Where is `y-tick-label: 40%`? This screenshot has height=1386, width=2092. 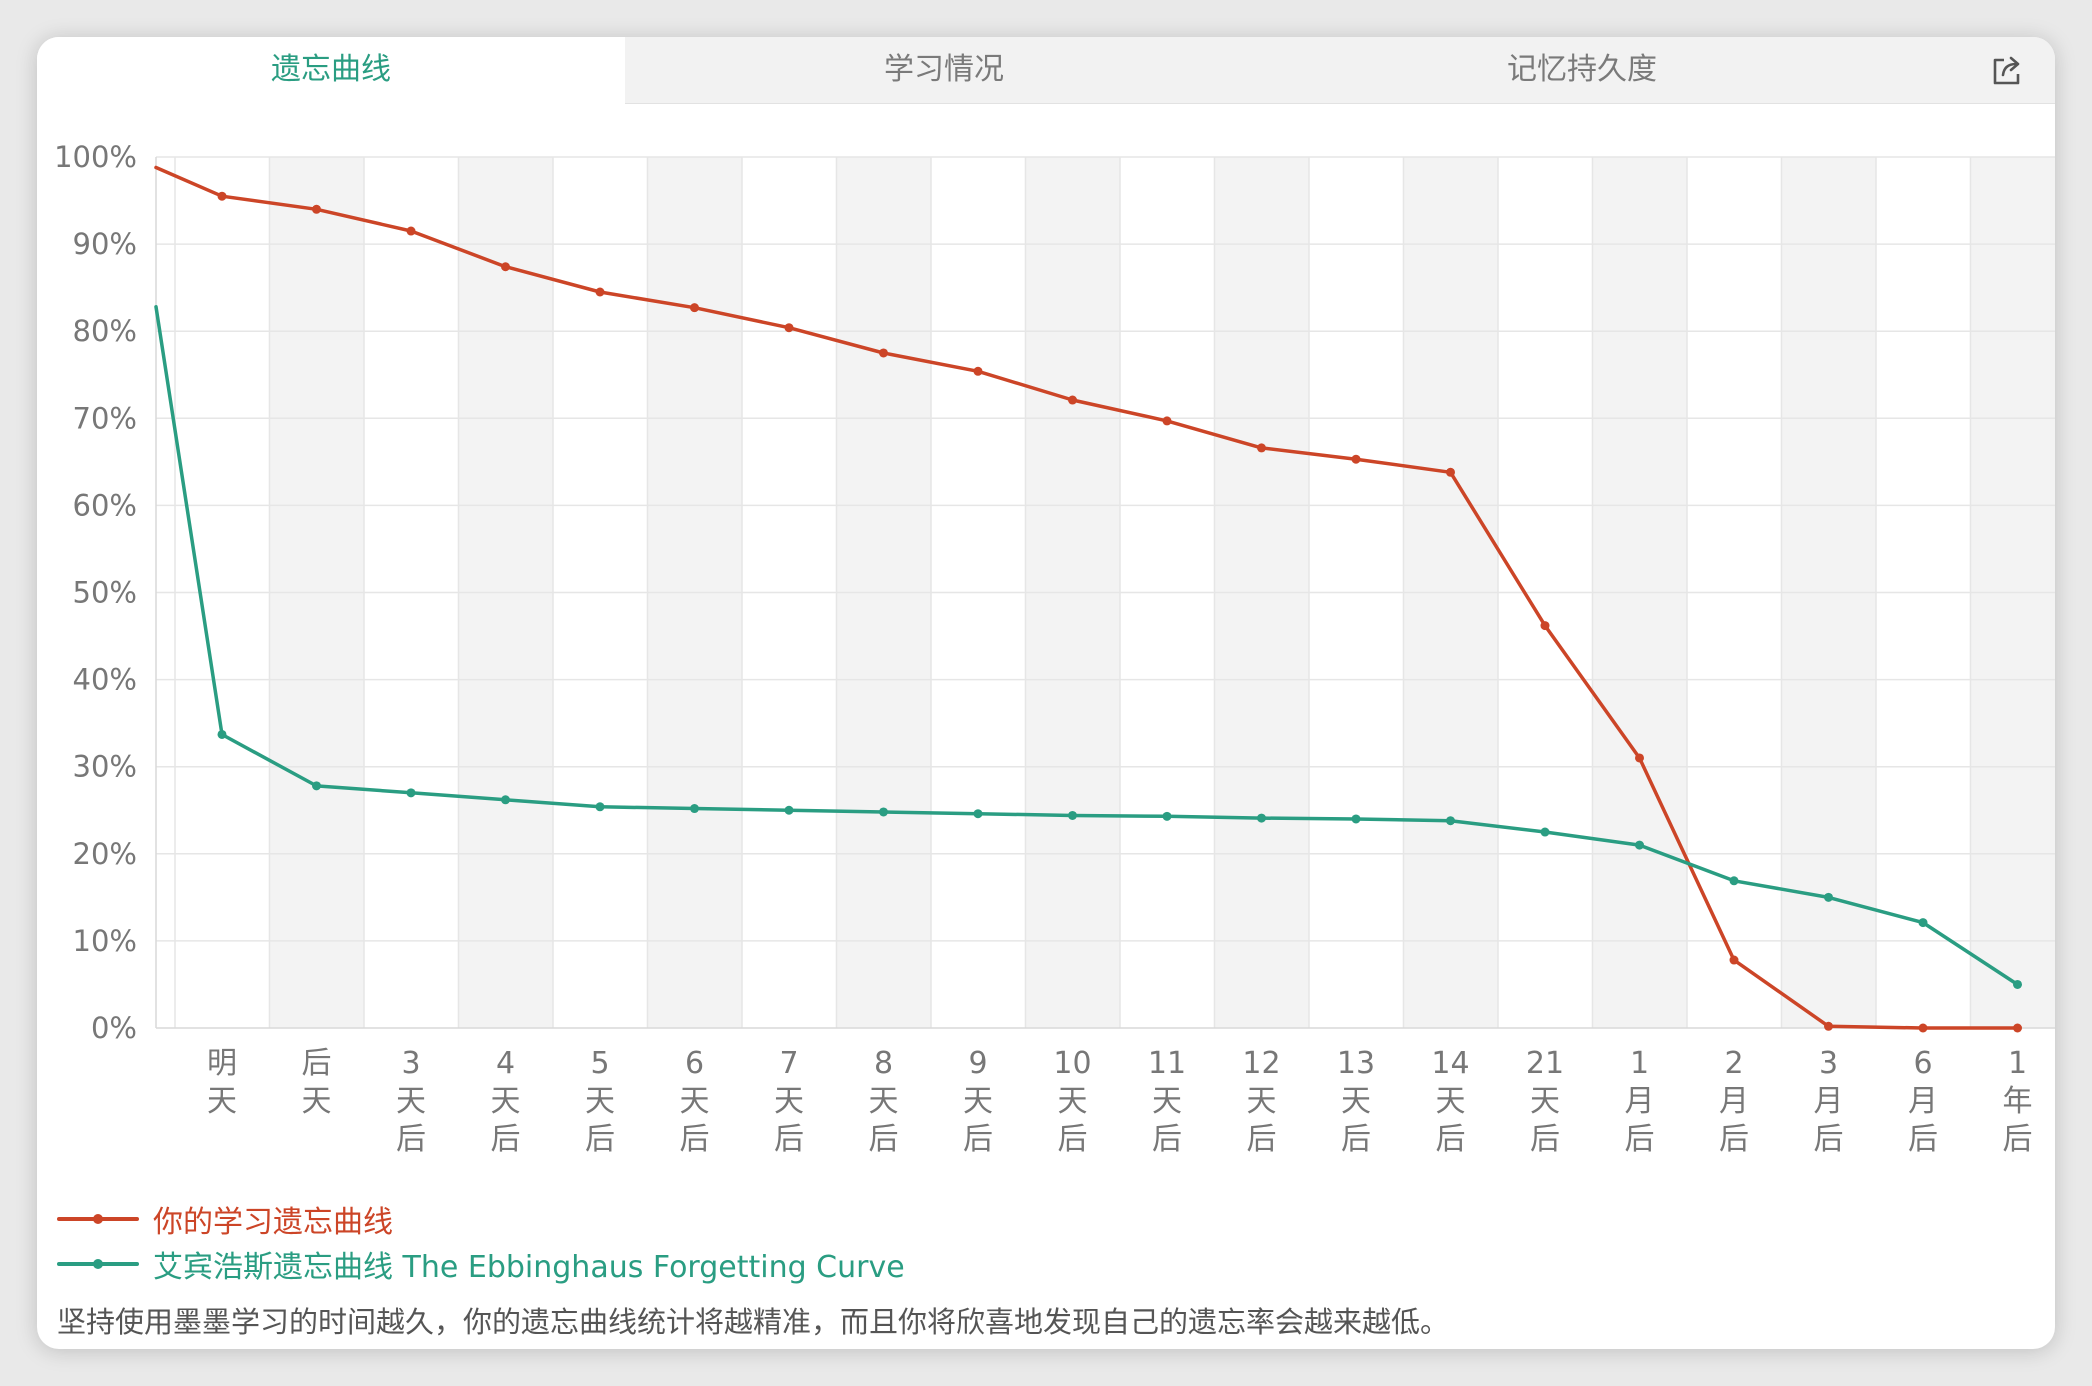 y-tick-label: 40% is located at coordinates (105, 680).